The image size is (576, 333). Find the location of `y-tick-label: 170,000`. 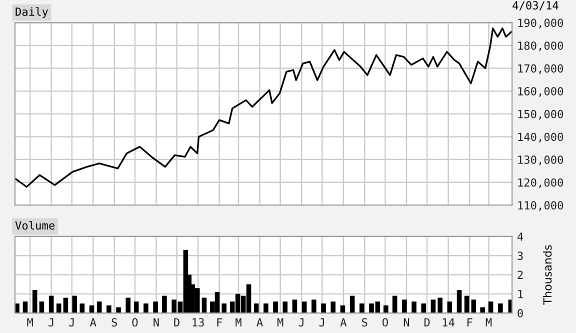

y-tick-label: 170,000 is located at coordinates (541, 69).